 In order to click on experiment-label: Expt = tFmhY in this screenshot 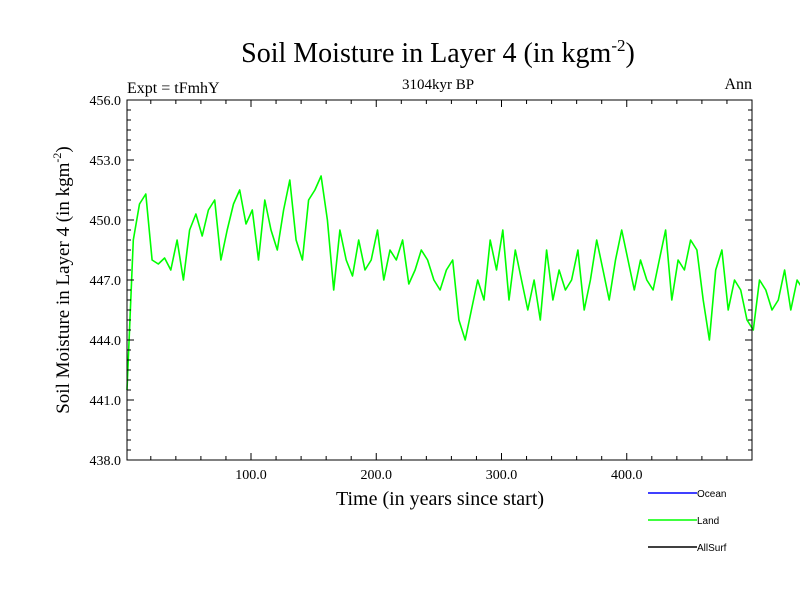, I will do `click(173, 88)`.